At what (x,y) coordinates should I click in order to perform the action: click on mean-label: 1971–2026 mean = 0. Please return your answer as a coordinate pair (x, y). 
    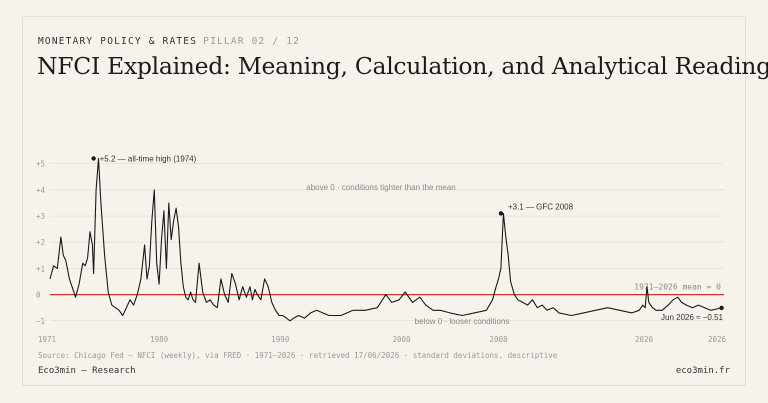
    Looking at the image, I should click on (677, 287).